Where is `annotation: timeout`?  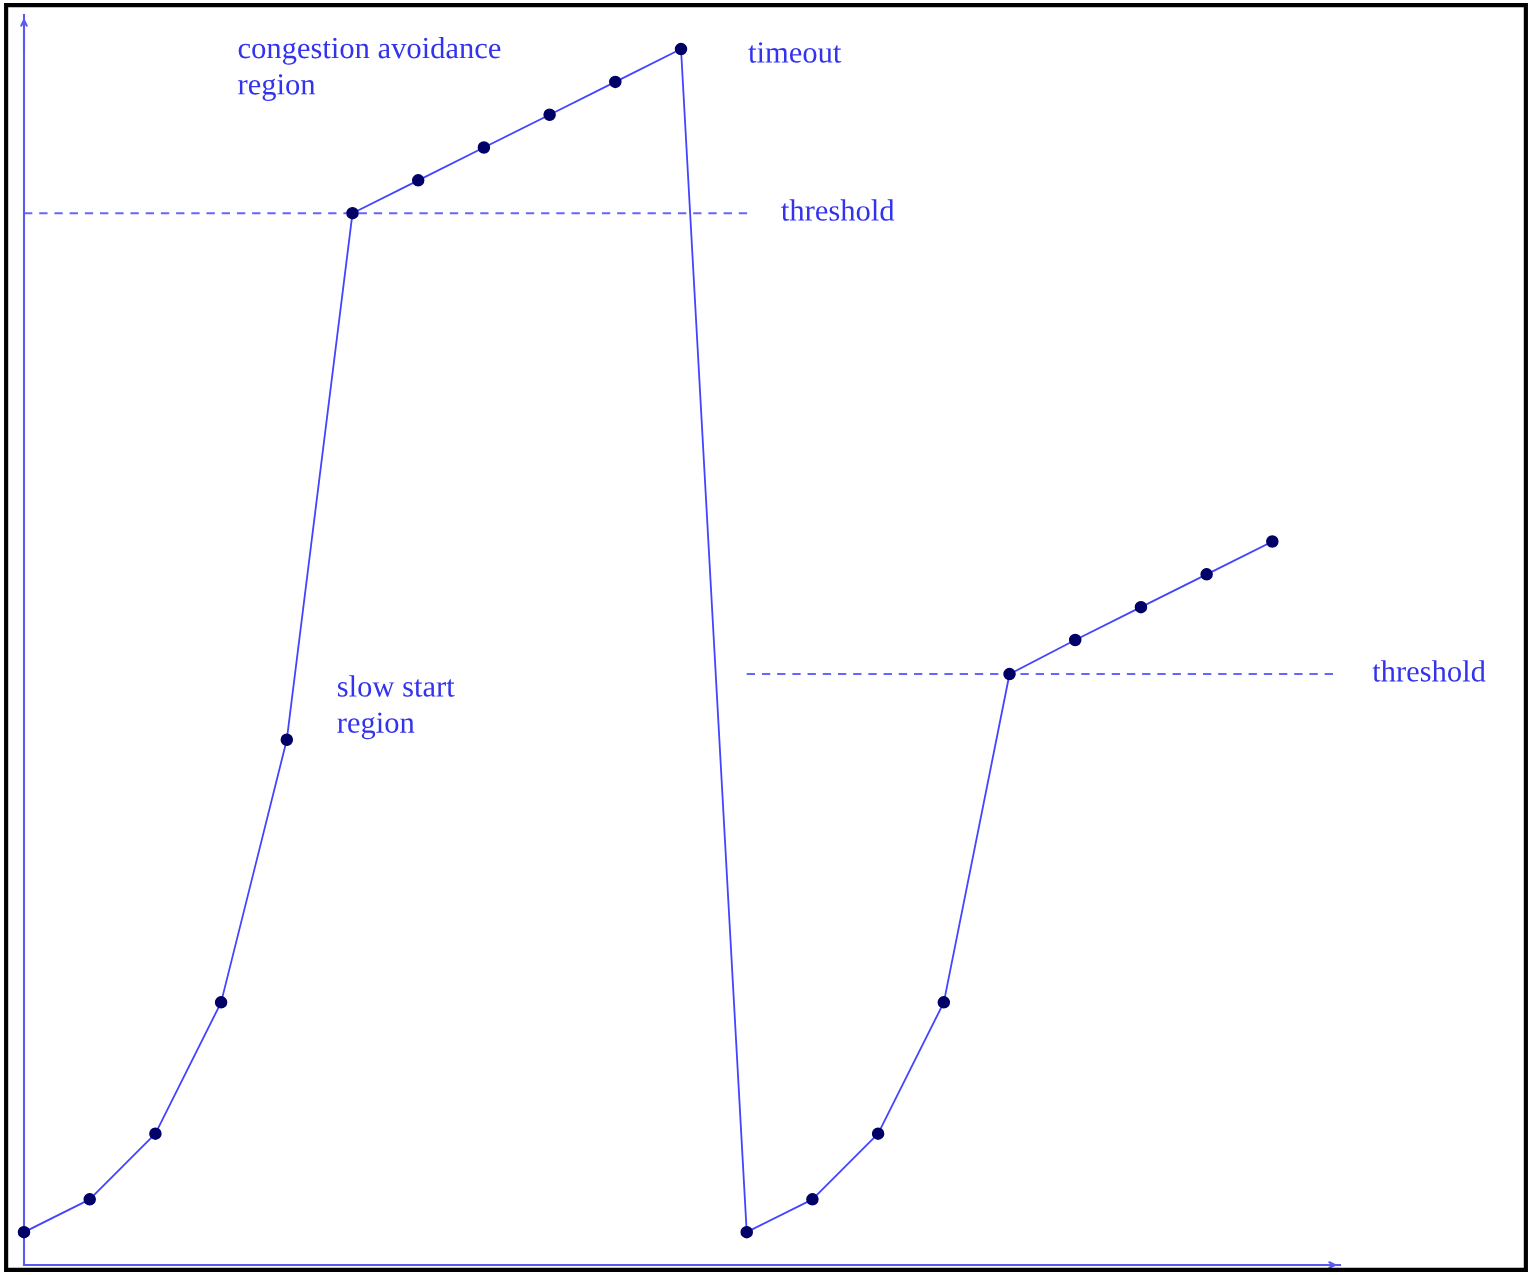 annotation: timeout is located at coordinates (795, 52).